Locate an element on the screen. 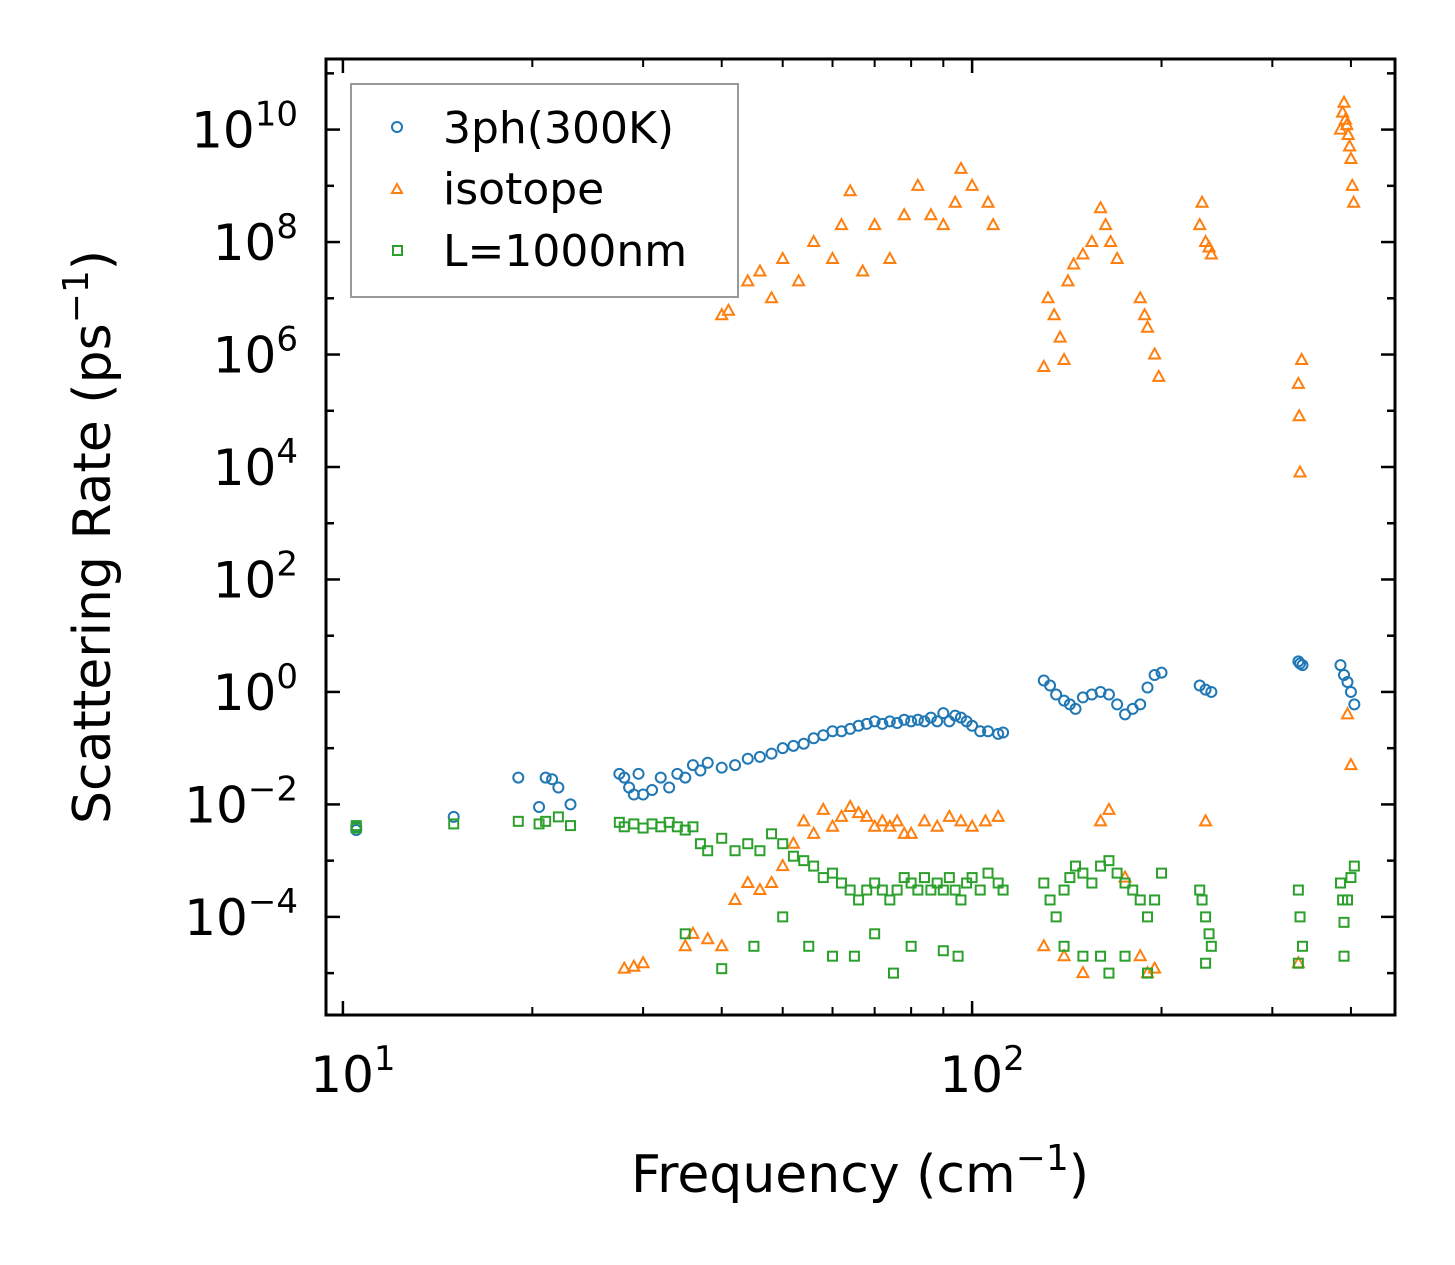  legend-label-boundary: L=1000nm is located at coordinates (565, 251).